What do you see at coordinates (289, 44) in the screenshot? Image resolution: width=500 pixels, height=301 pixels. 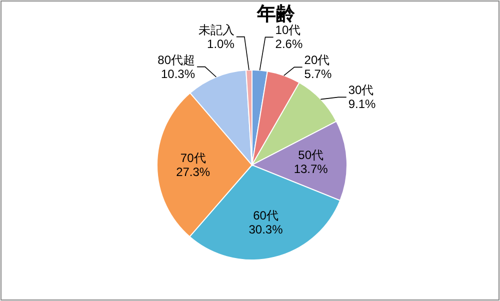 I see `data-label: 2.6%` at bounding box center [289, 44].